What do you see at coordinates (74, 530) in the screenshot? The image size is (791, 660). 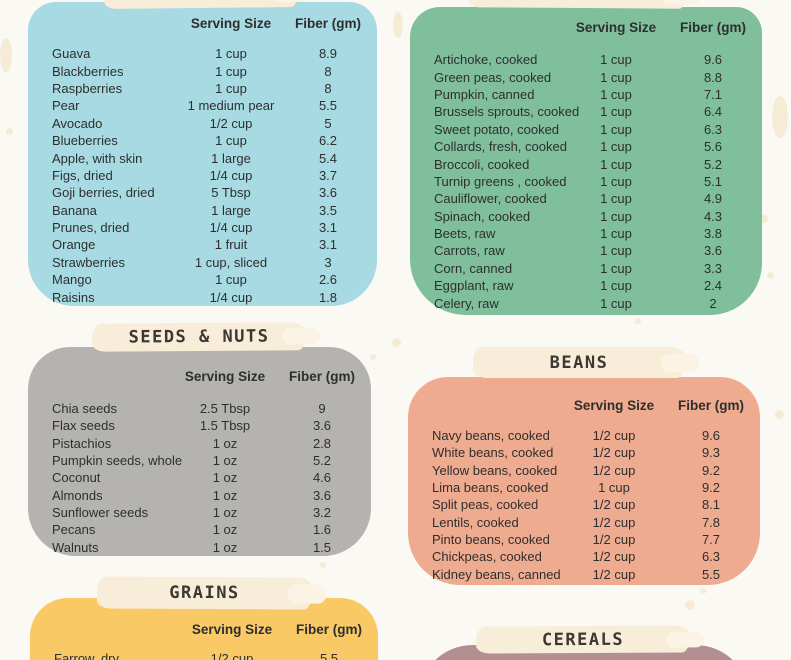 I see `food-name: Pecans` at bounding box center [74, 530].